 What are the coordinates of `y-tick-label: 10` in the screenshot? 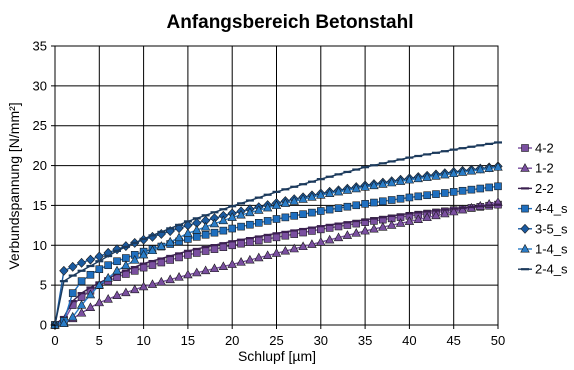 It's located at (40, 245).